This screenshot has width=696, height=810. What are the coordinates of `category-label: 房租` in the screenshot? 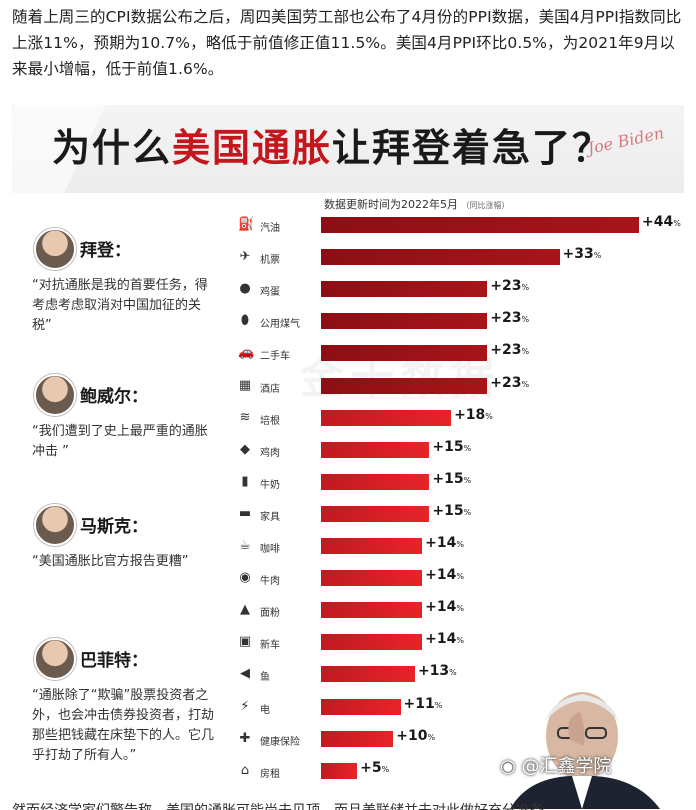 It's located at (270, 774).